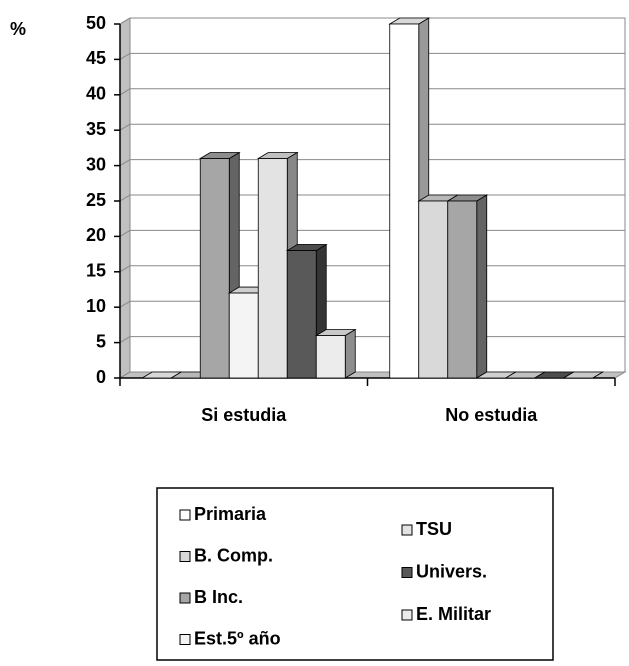 The height and width of the screenshot is (666, 629). I want to click on x-tick-label: Si estudia, so click(244, 415).